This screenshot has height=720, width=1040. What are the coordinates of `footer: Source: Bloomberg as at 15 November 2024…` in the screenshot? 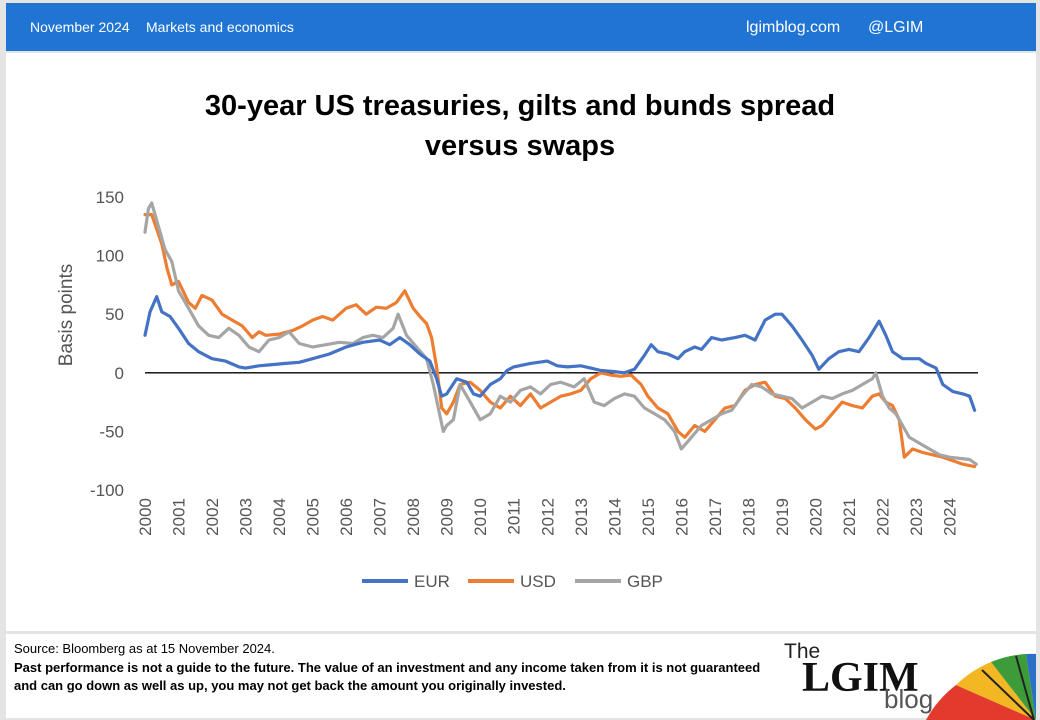 It's located at (521, 676).